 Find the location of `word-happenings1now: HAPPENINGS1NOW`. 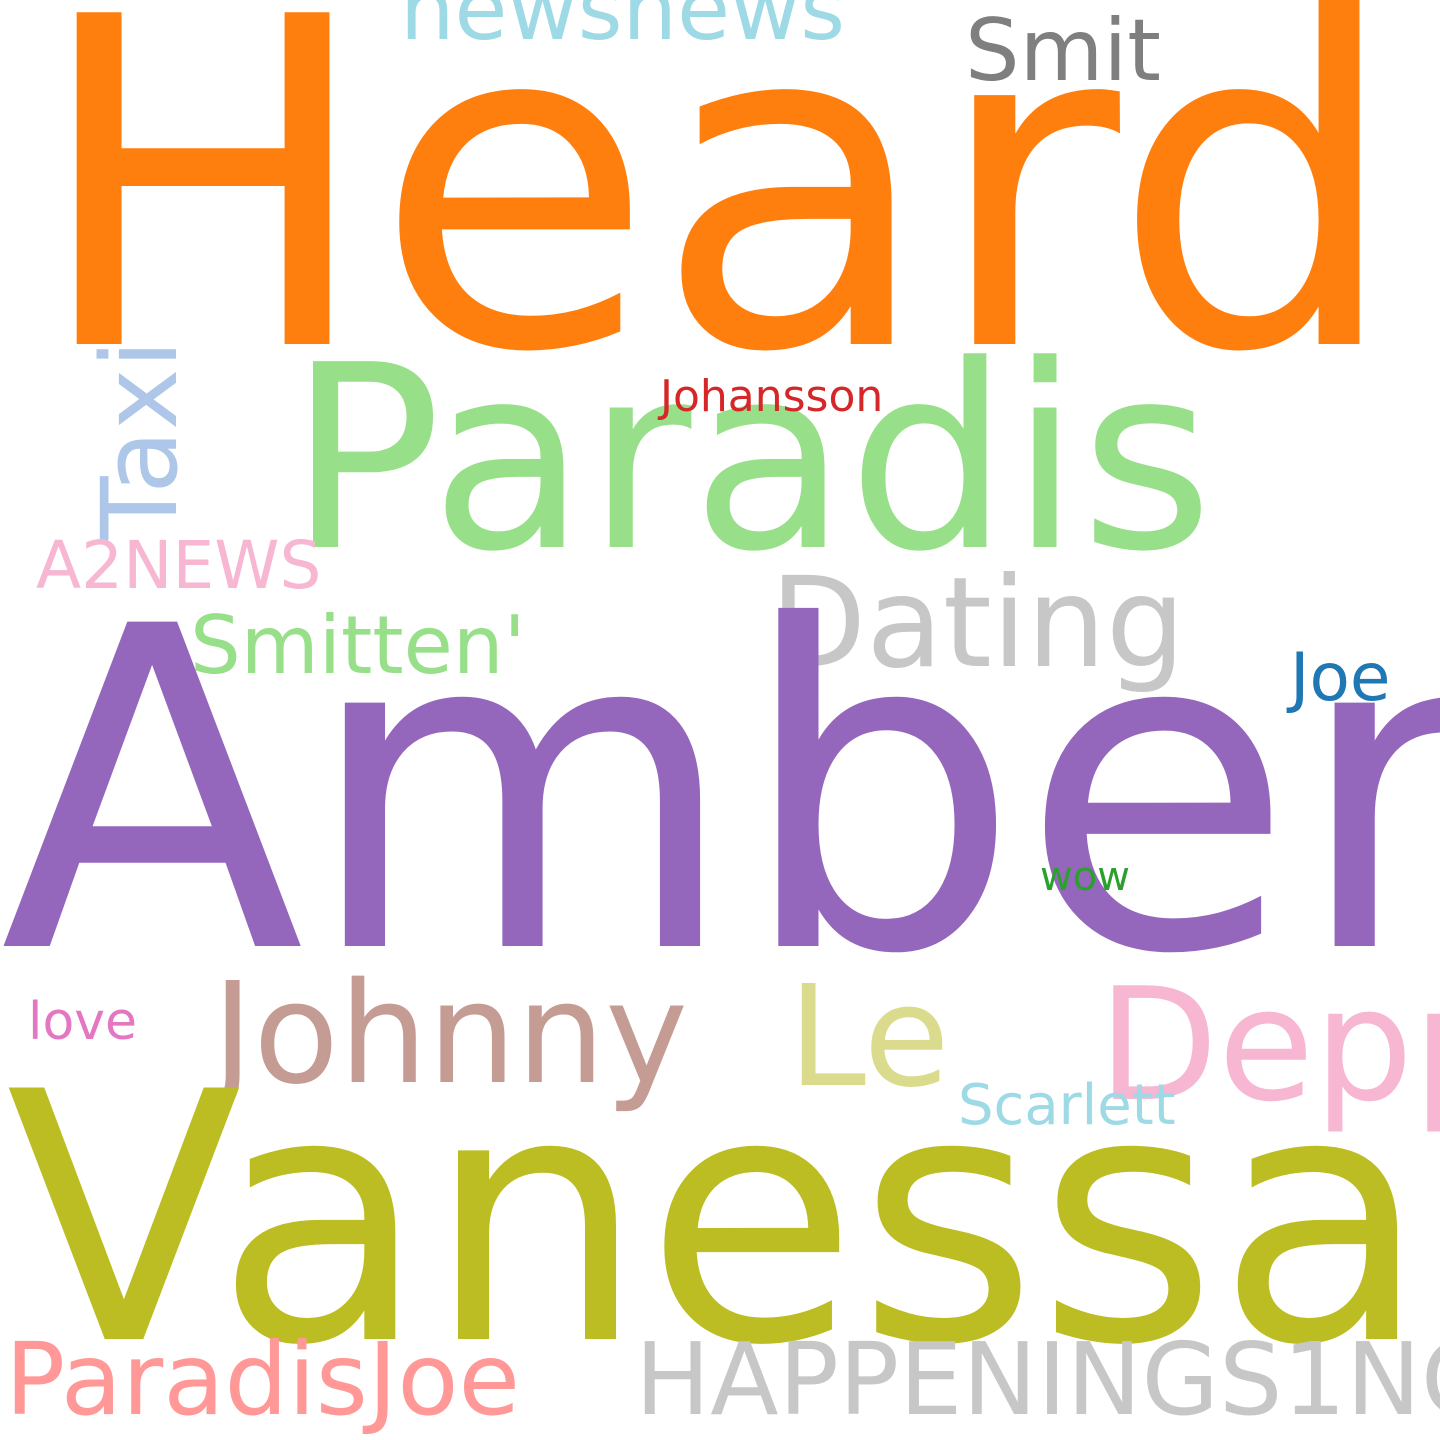

word-happenings1now: HAPPENINGS1NOW is located at coordinates (1037, 1379).